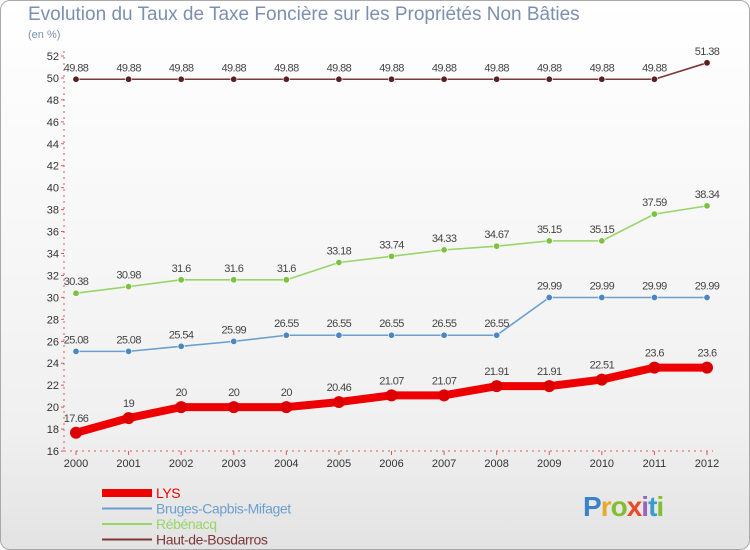 The height and width of the screenshot is (550, 750). I want to click on data-label: 38.34, so click(707, 195).